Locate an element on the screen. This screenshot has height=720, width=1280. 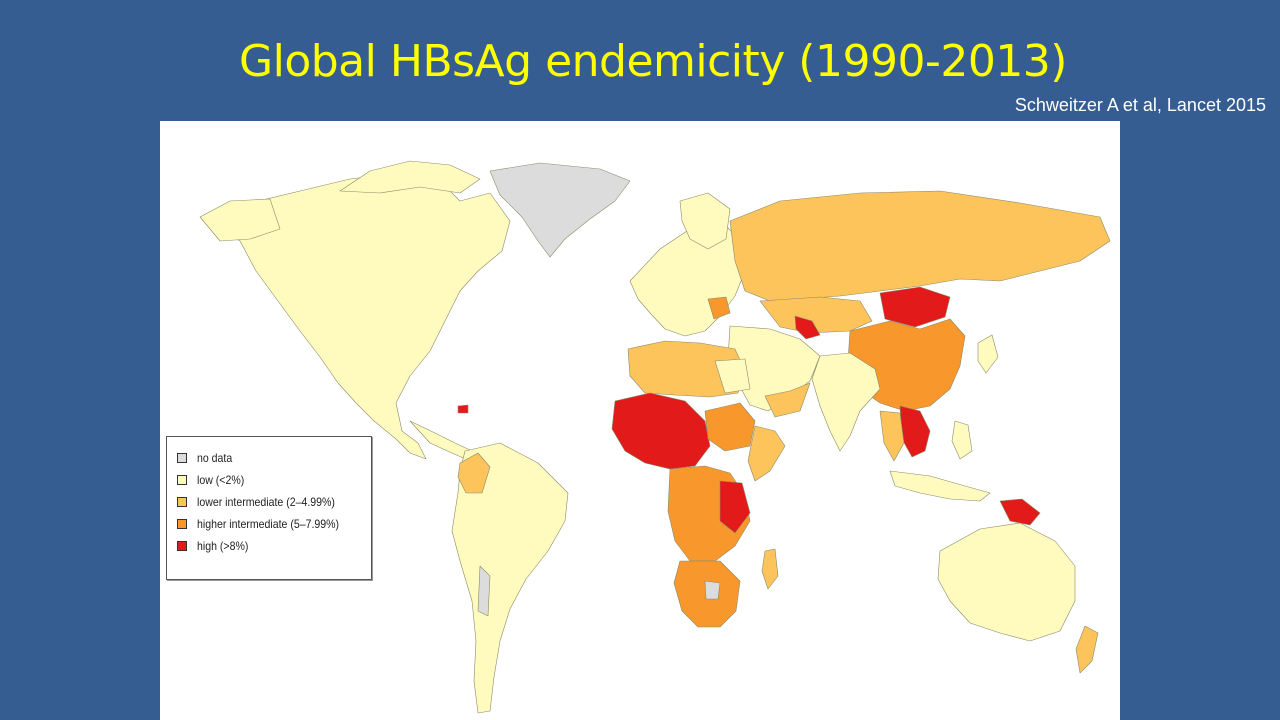
region-central-asia is located at coordinates (816, 315).